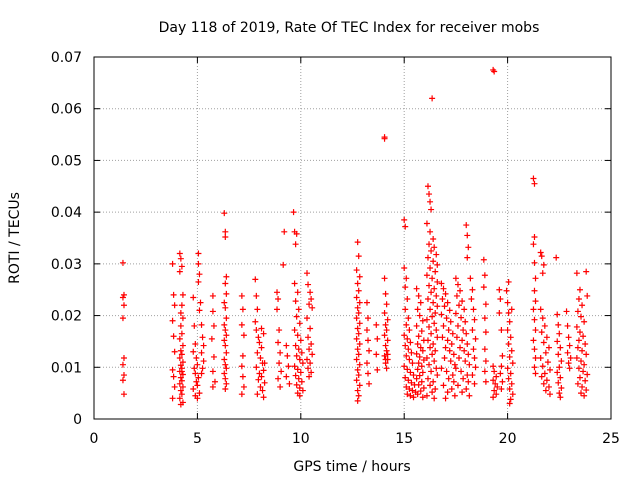  I want to click on y-tick-label: 0, so click(77, 420).